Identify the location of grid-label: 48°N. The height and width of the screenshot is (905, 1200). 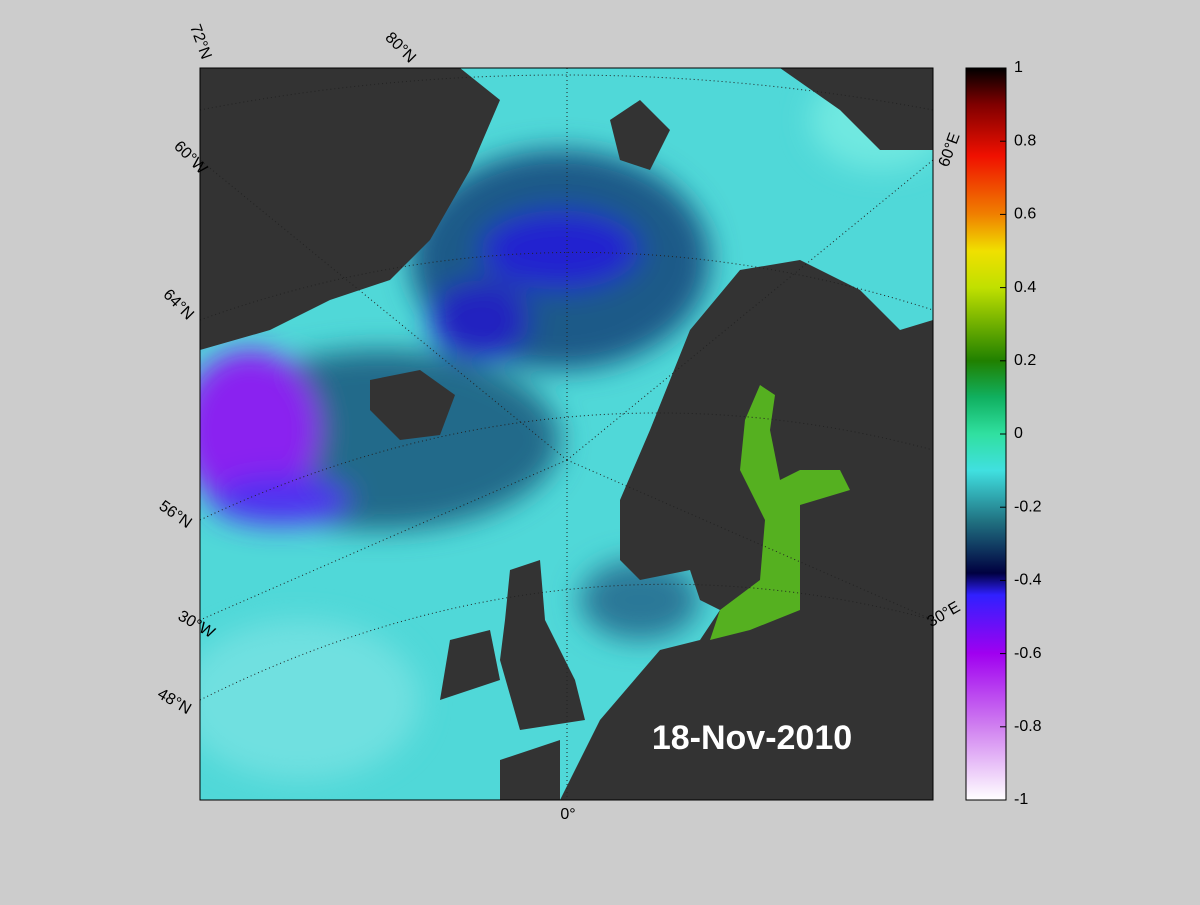
(173, 701).